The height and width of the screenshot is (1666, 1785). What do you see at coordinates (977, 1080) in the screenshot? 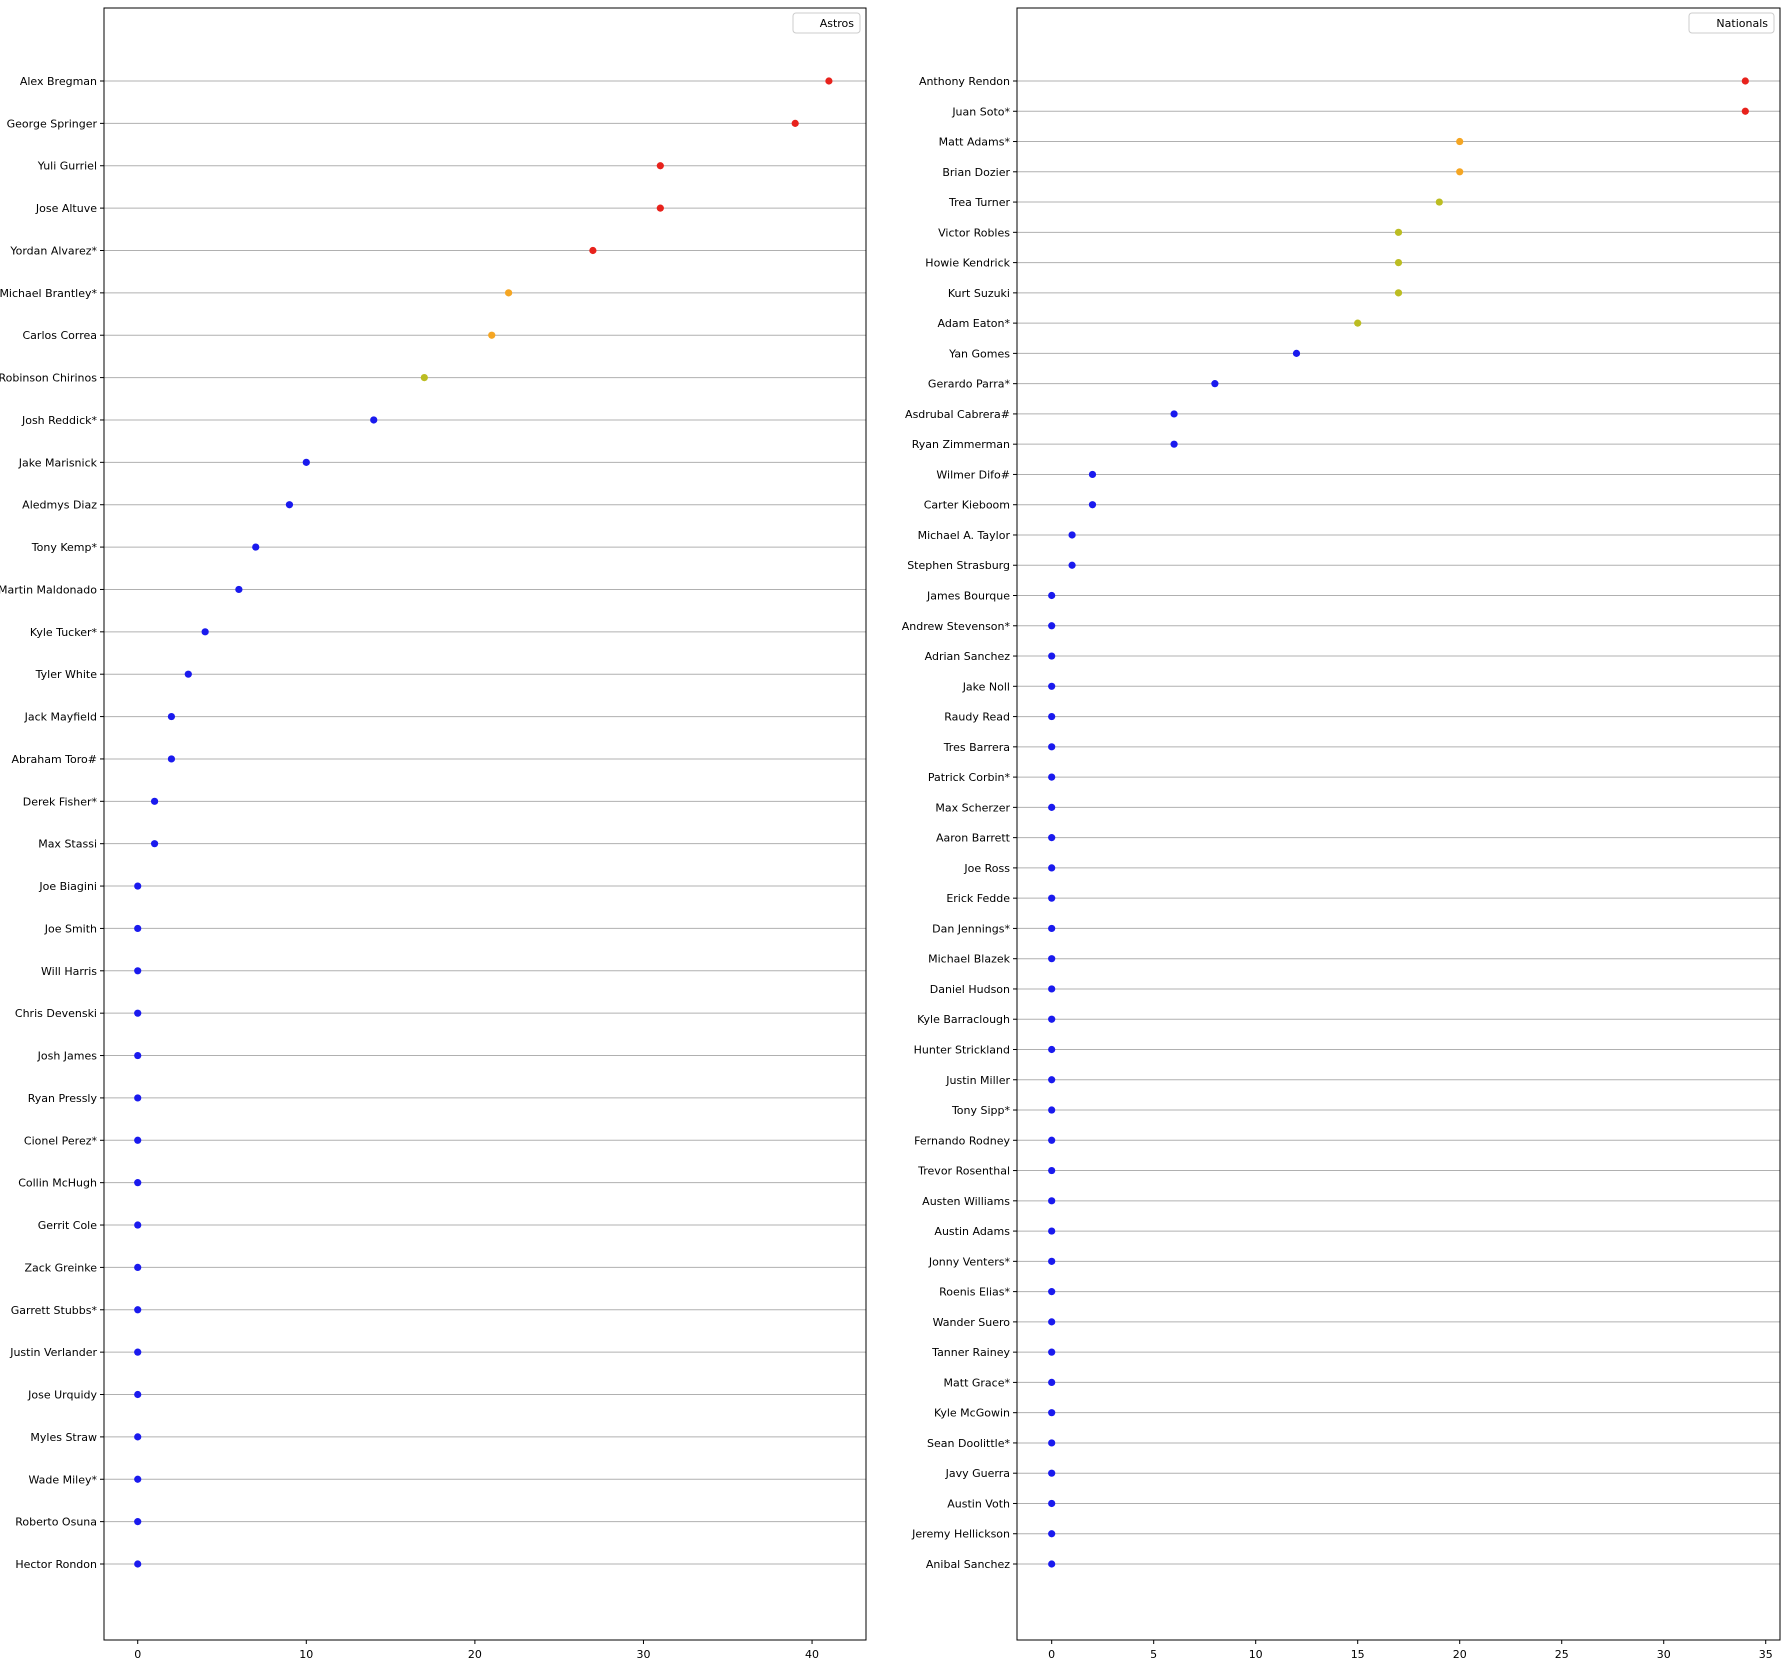
I see `y-tick-label: Justin Miller` at bounding box center [977, 1080].